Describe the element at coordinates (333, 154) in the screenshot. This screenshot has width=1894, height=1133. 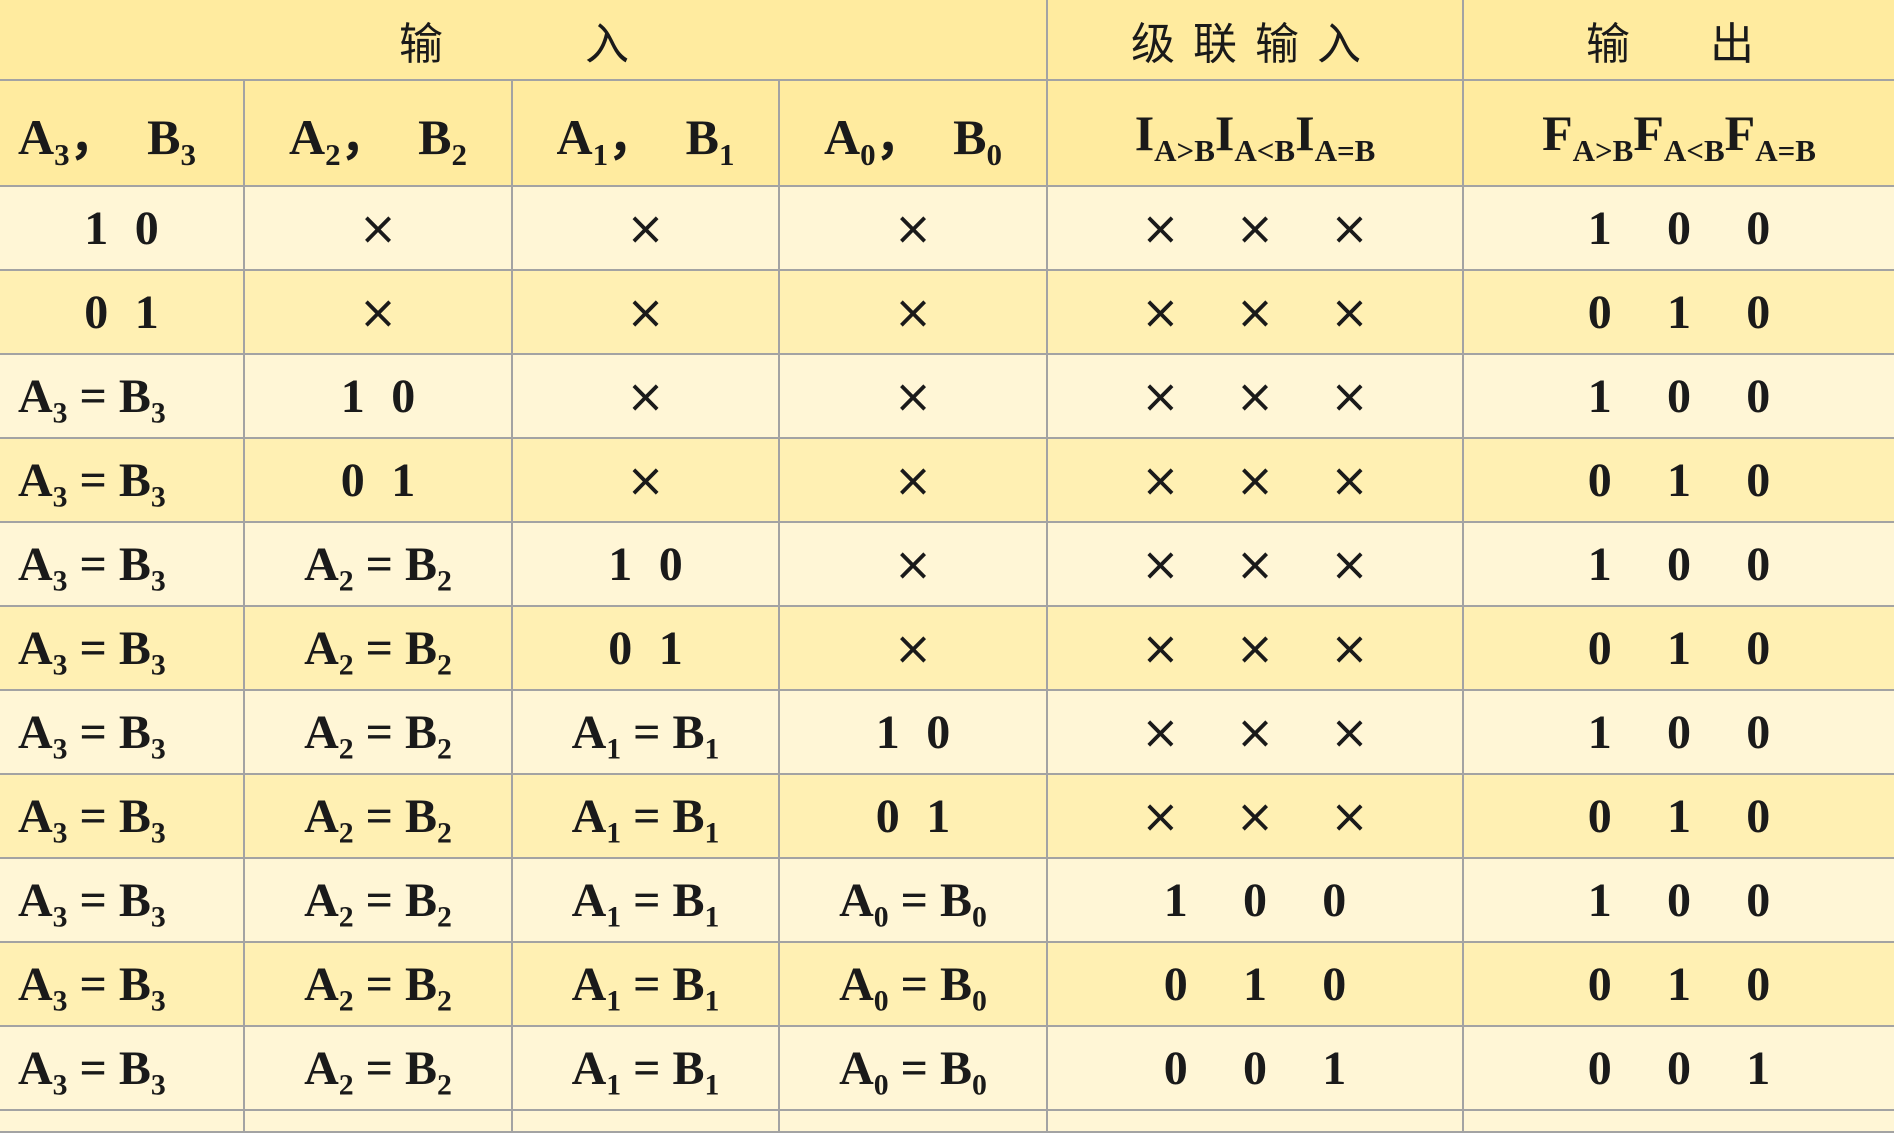
I see `header-subscript: 2` at that location.